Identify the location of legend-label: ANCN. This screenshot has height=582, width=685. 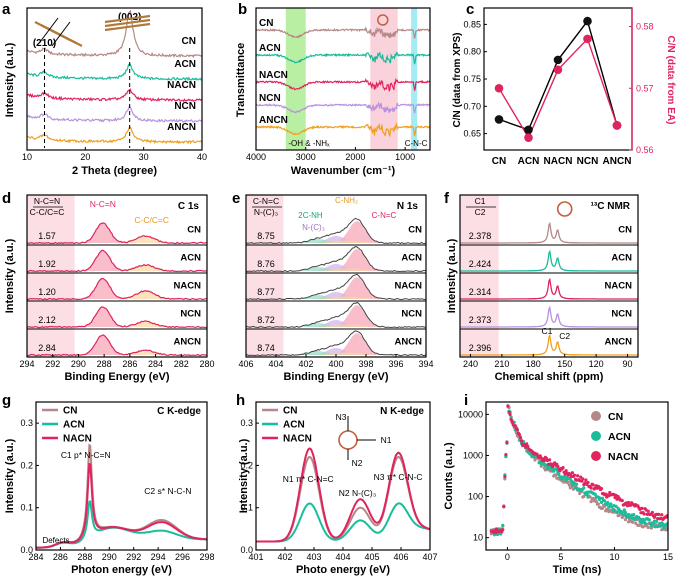
(619, 341).